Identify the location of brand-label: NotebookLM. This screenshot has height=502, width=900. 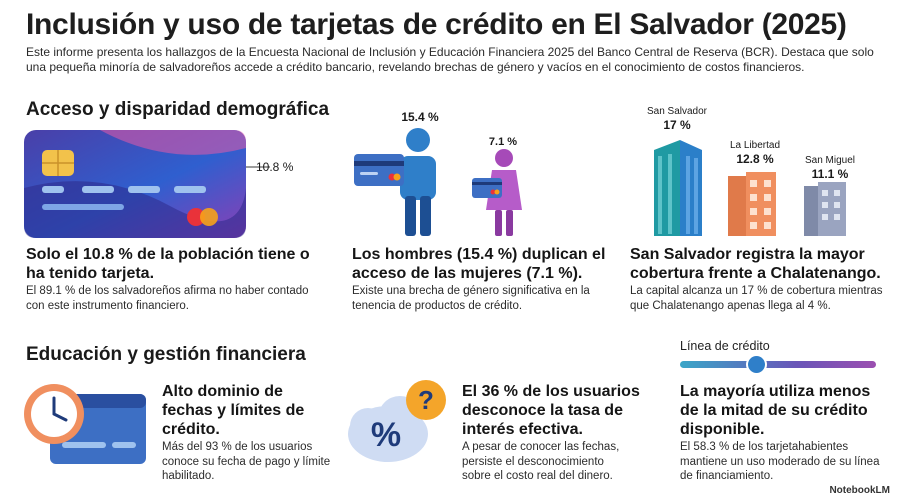
(859, 490).